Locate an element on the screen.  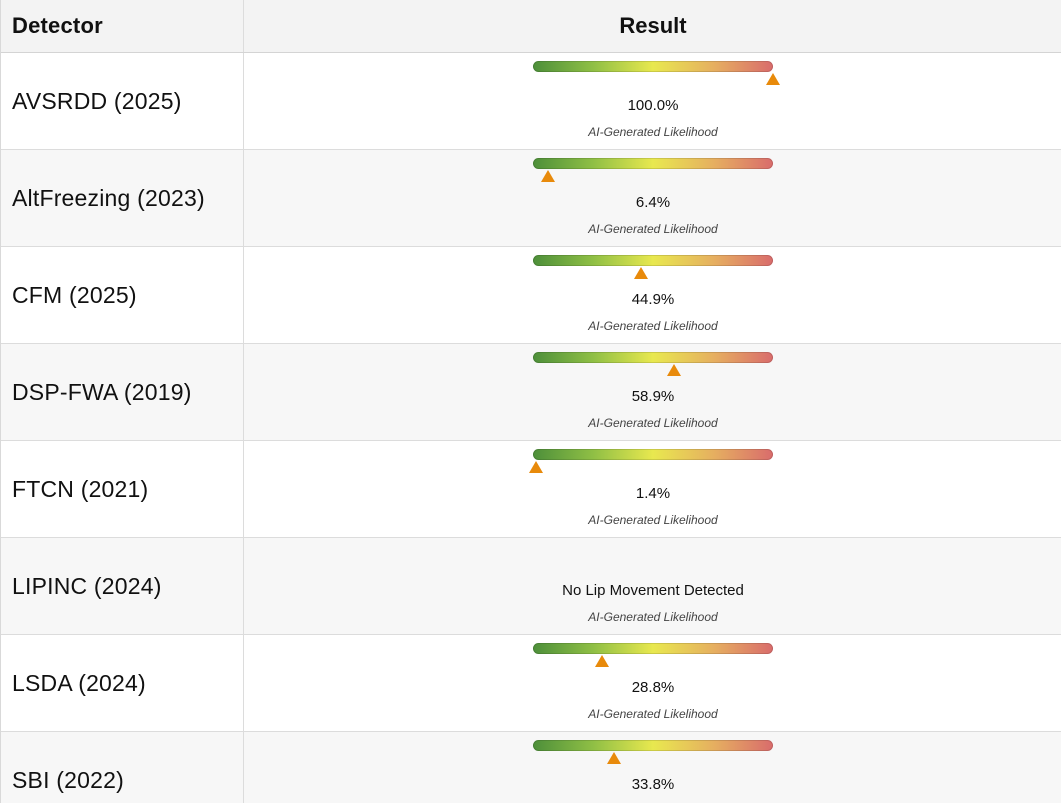
detector-name: LIPINC (2024) is located at coordinates (122, 586).